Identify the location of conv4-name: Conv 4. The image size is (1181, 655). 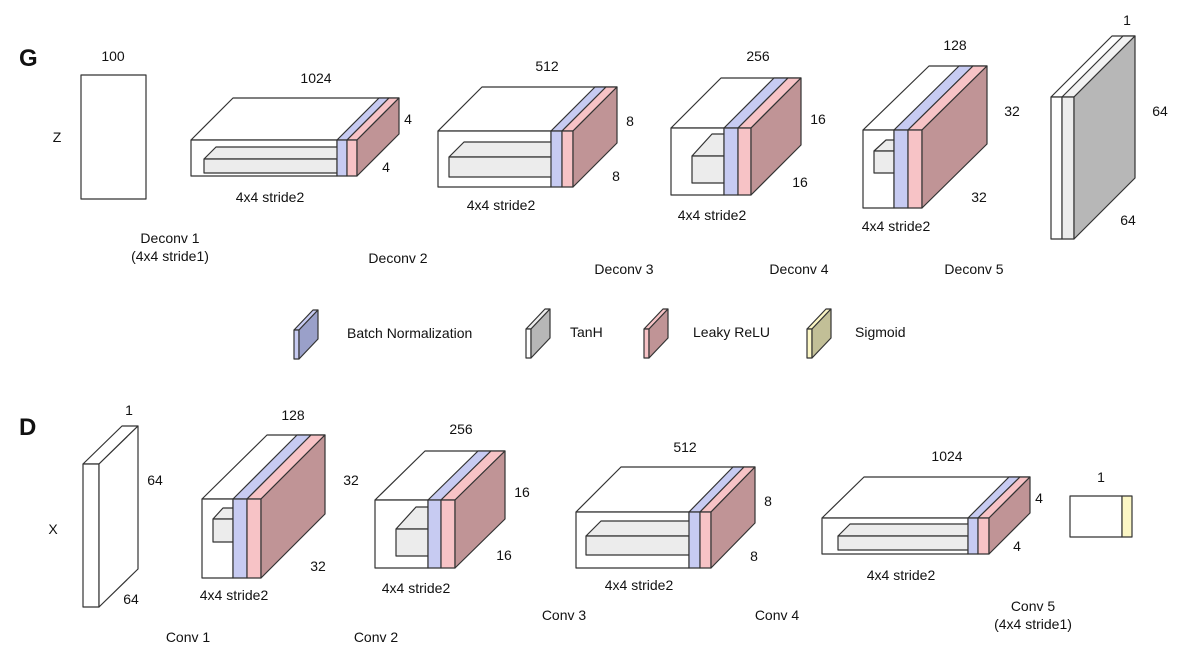
(777, 615).